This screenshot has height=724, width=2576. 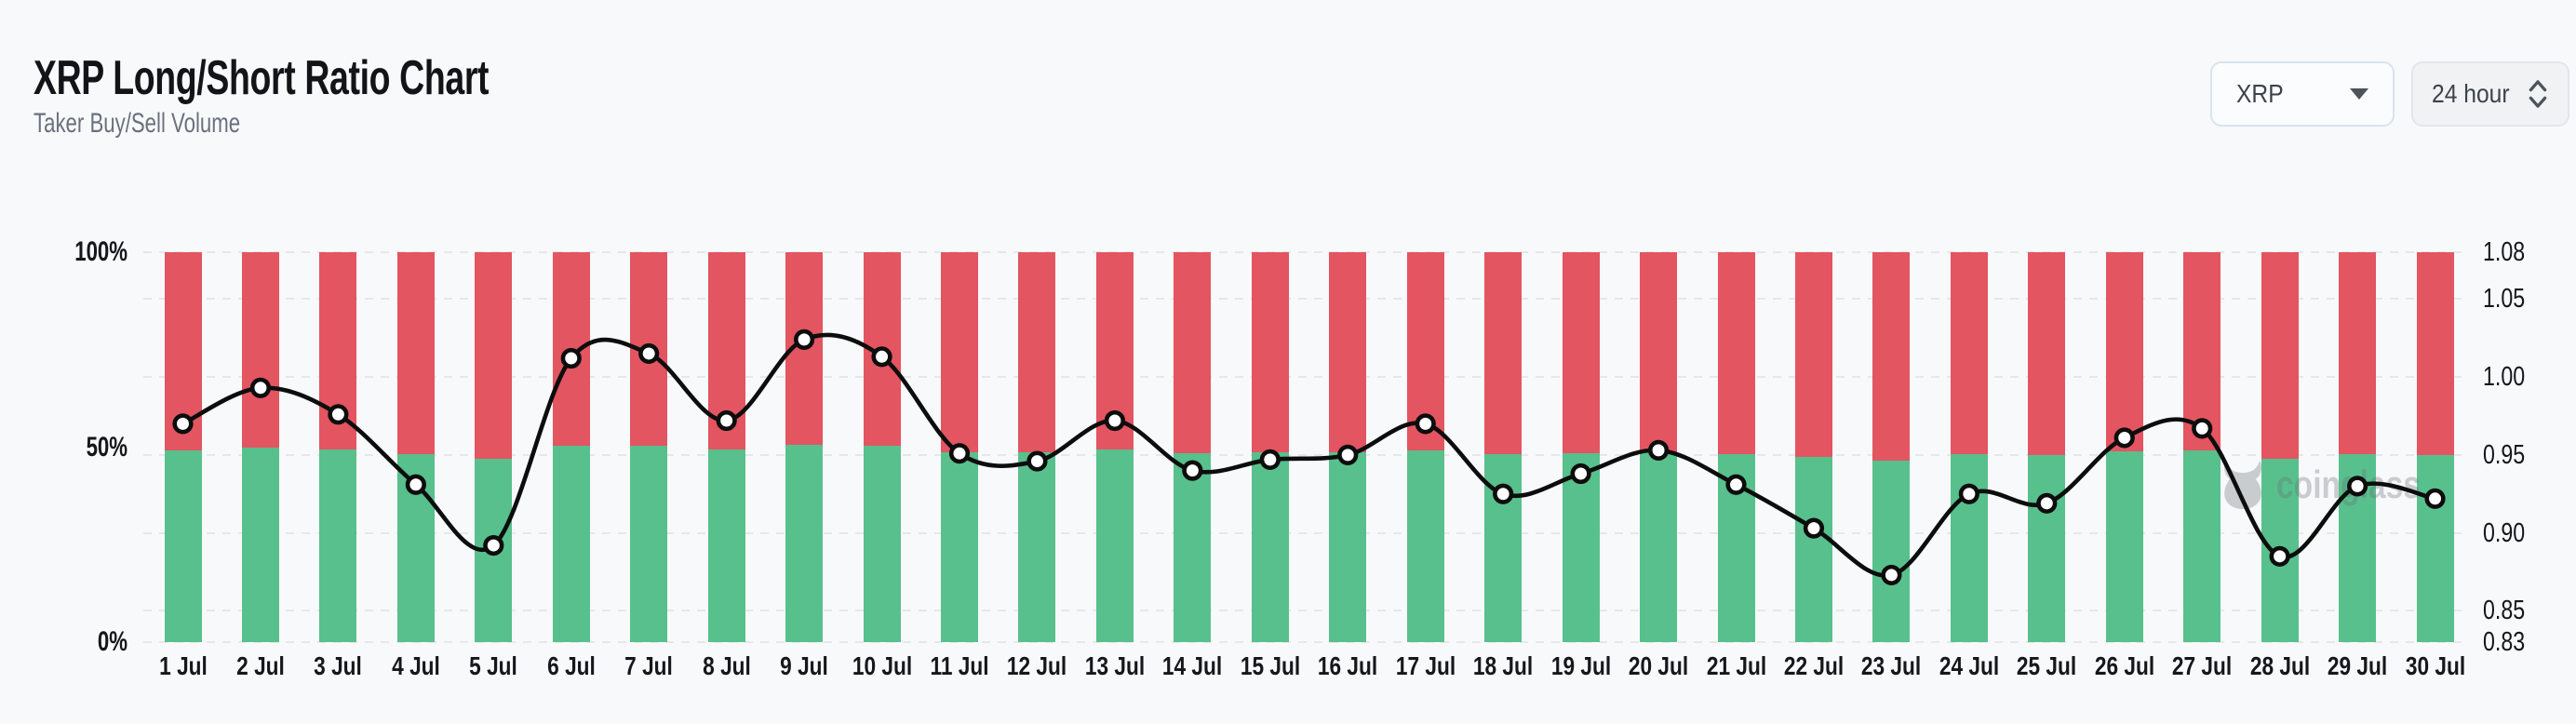 What do you see at coordinates (1580, 665) in the screenshot?
I see `x-axis-tick: 19 Jul` at bounding box center [1580, 665].